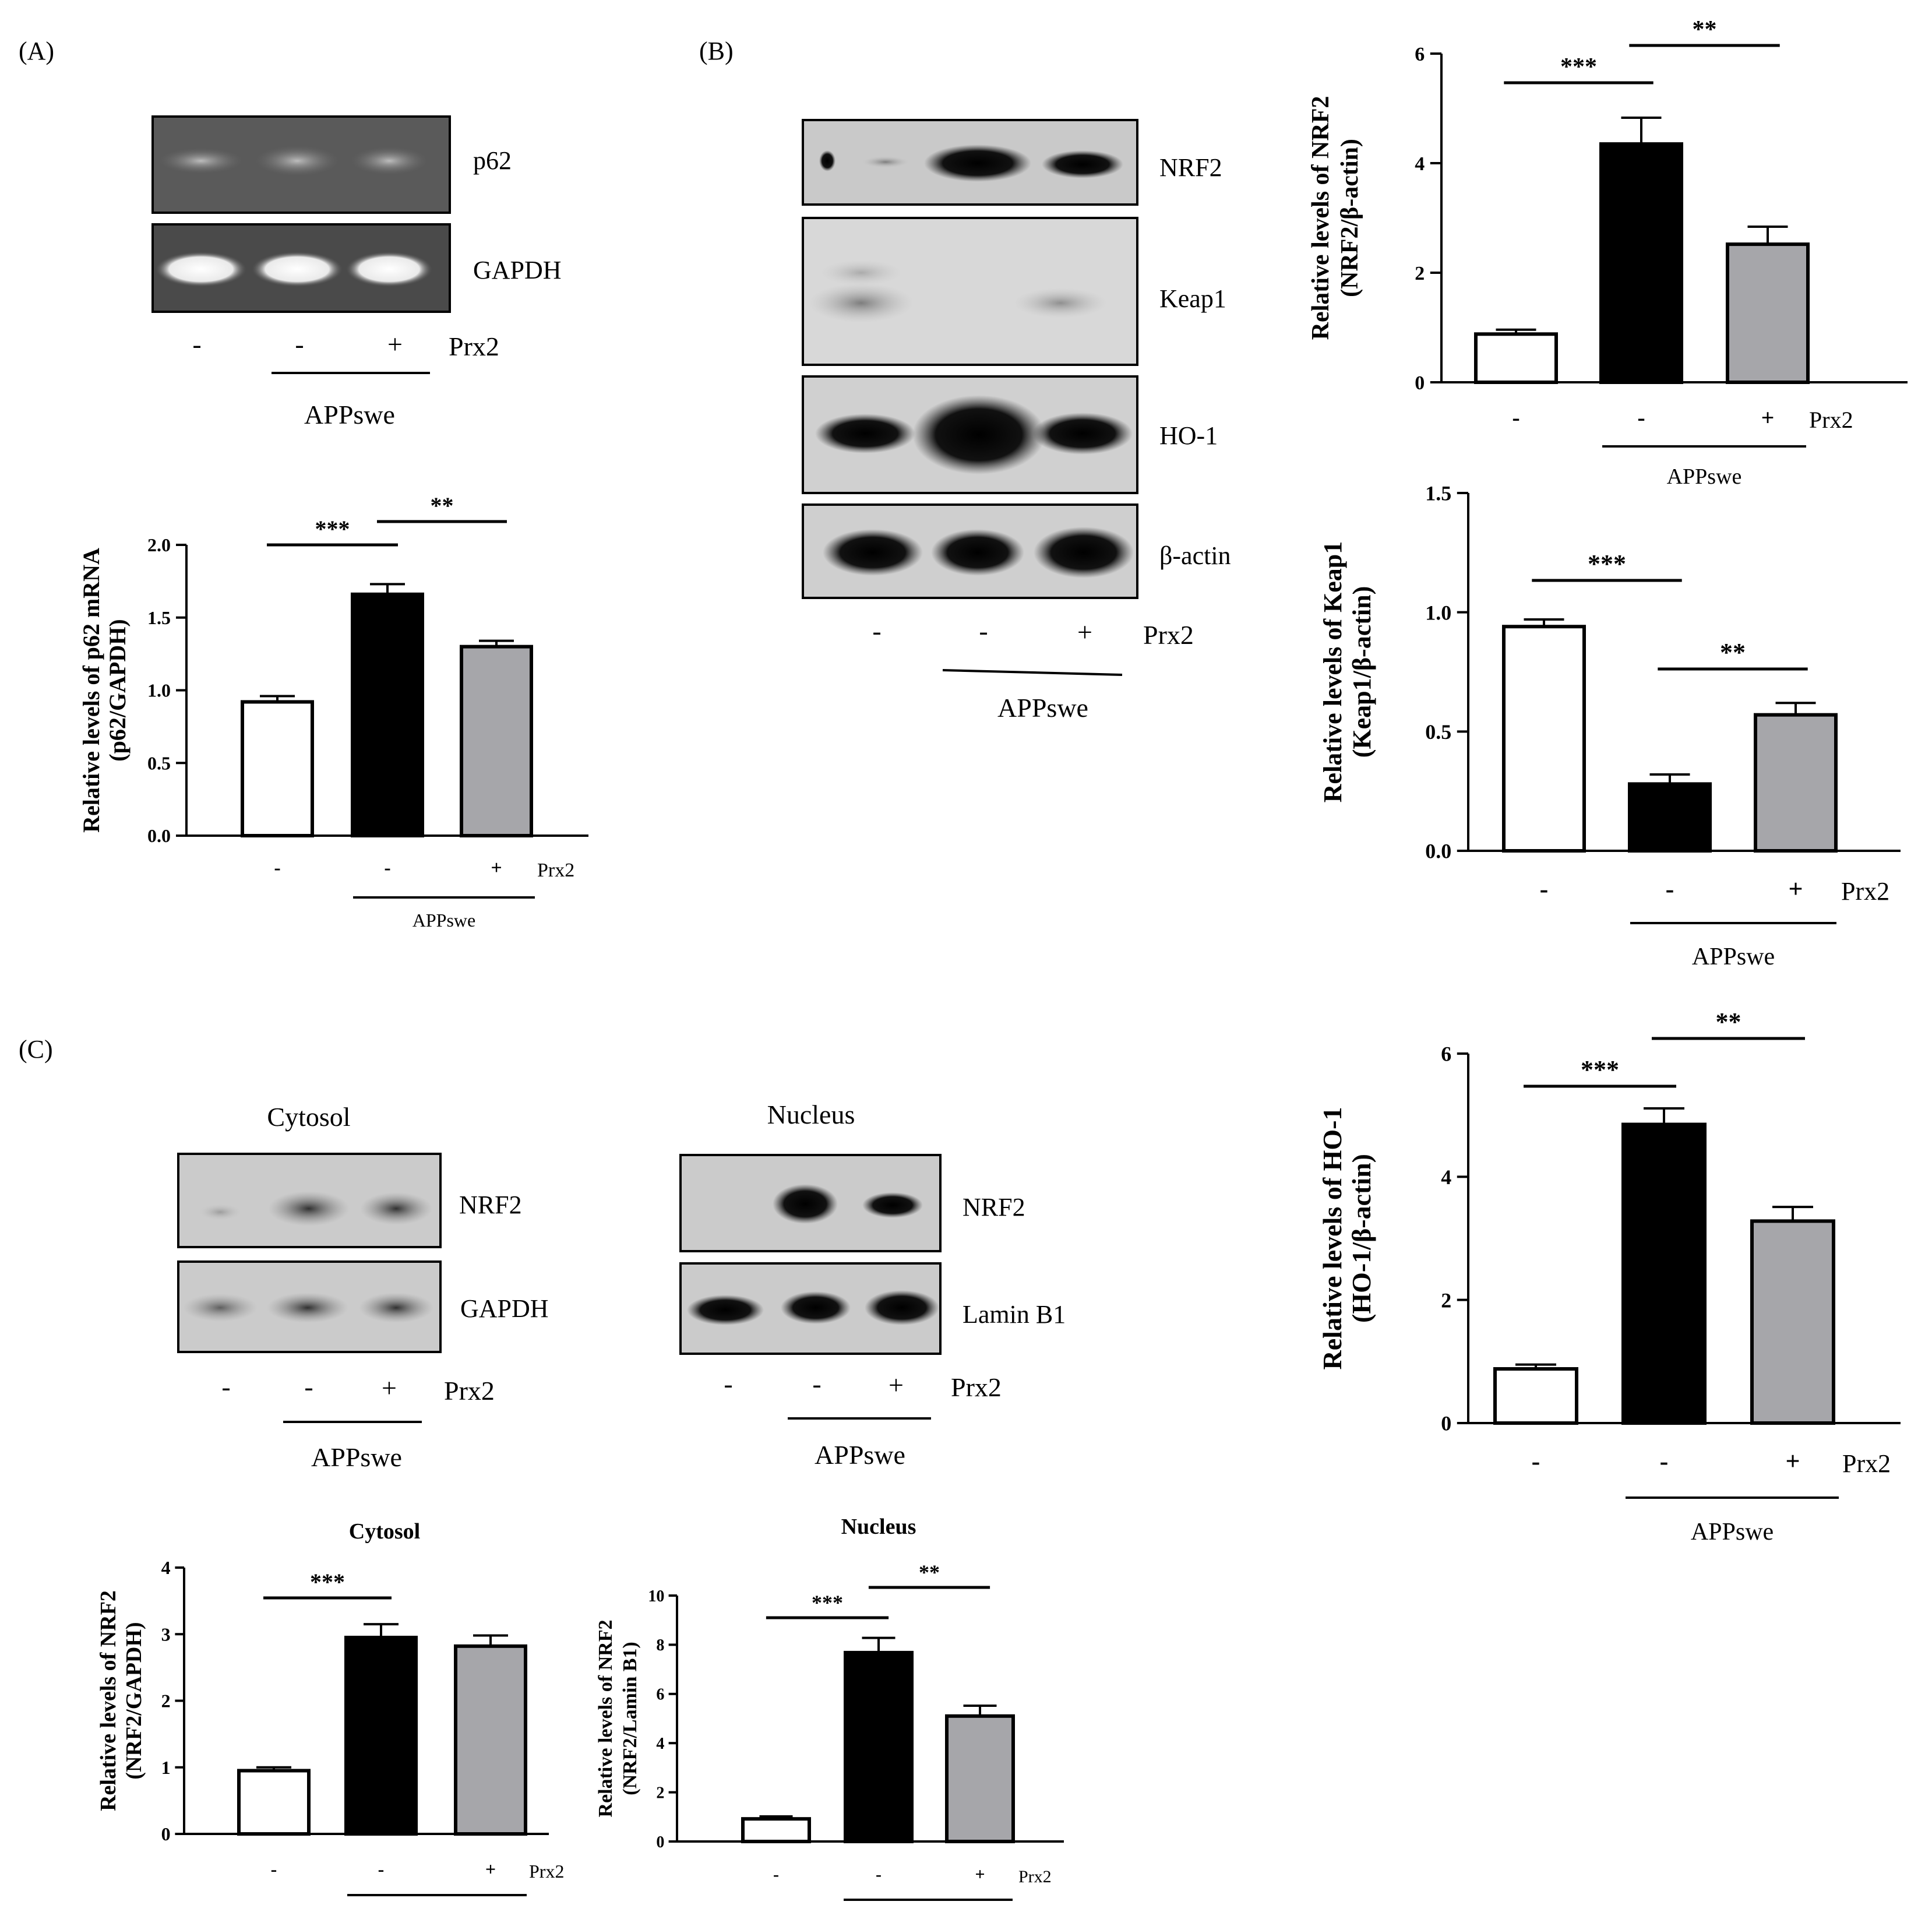 The height and width of the screenshot is (1912, 1932). Describe the element at coordinates (384, 1531) in the screenshot. I see `cytosol-title: Cytosol` at that location.